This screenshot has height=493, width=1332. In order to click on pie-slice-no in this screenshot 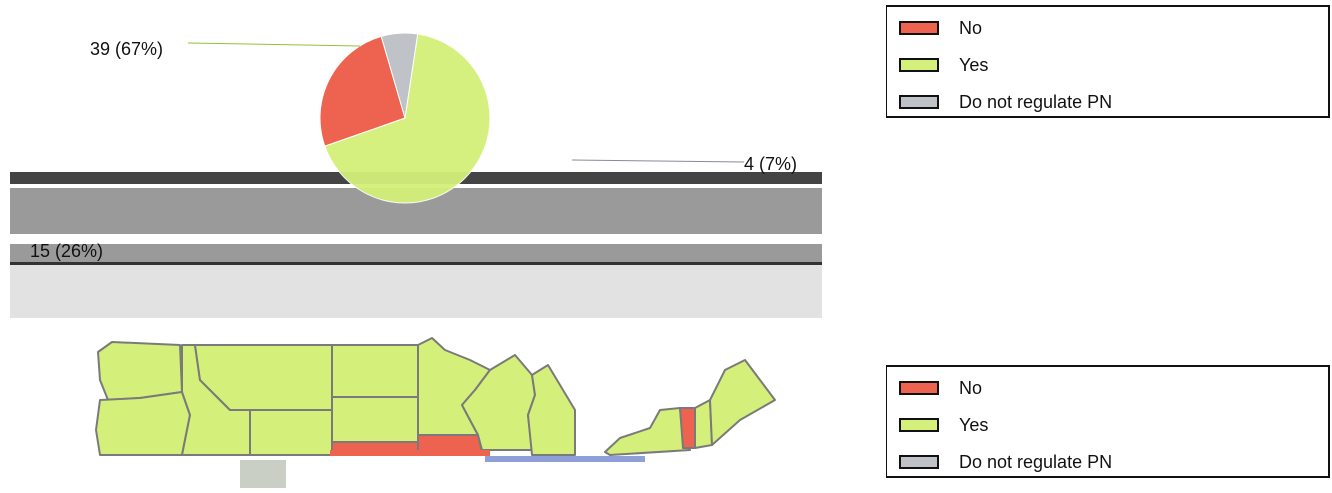, I will do `click(362, 91)`.